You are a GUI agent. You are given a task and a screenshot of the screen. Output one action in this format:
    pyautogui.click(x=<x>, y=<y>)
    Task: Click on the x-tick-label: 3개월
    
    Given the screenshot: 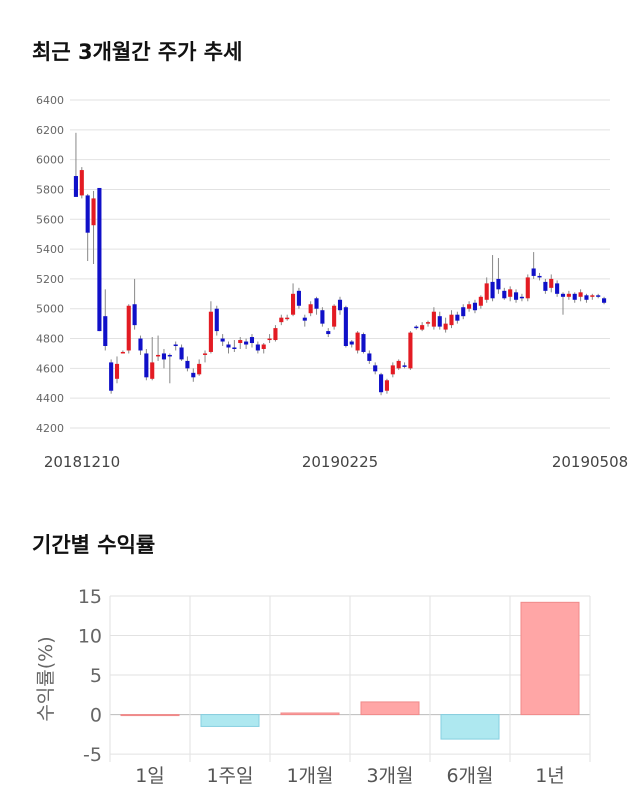 What is the action you would take?
    pyautogui.click(x=389, y=776)
    